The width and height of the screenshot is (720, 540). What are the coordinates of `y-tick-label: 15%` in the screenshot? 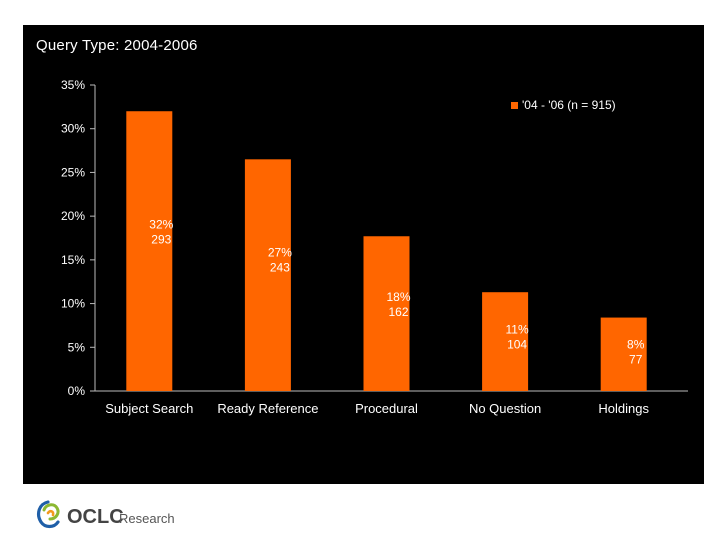 It's located at (73, 260).